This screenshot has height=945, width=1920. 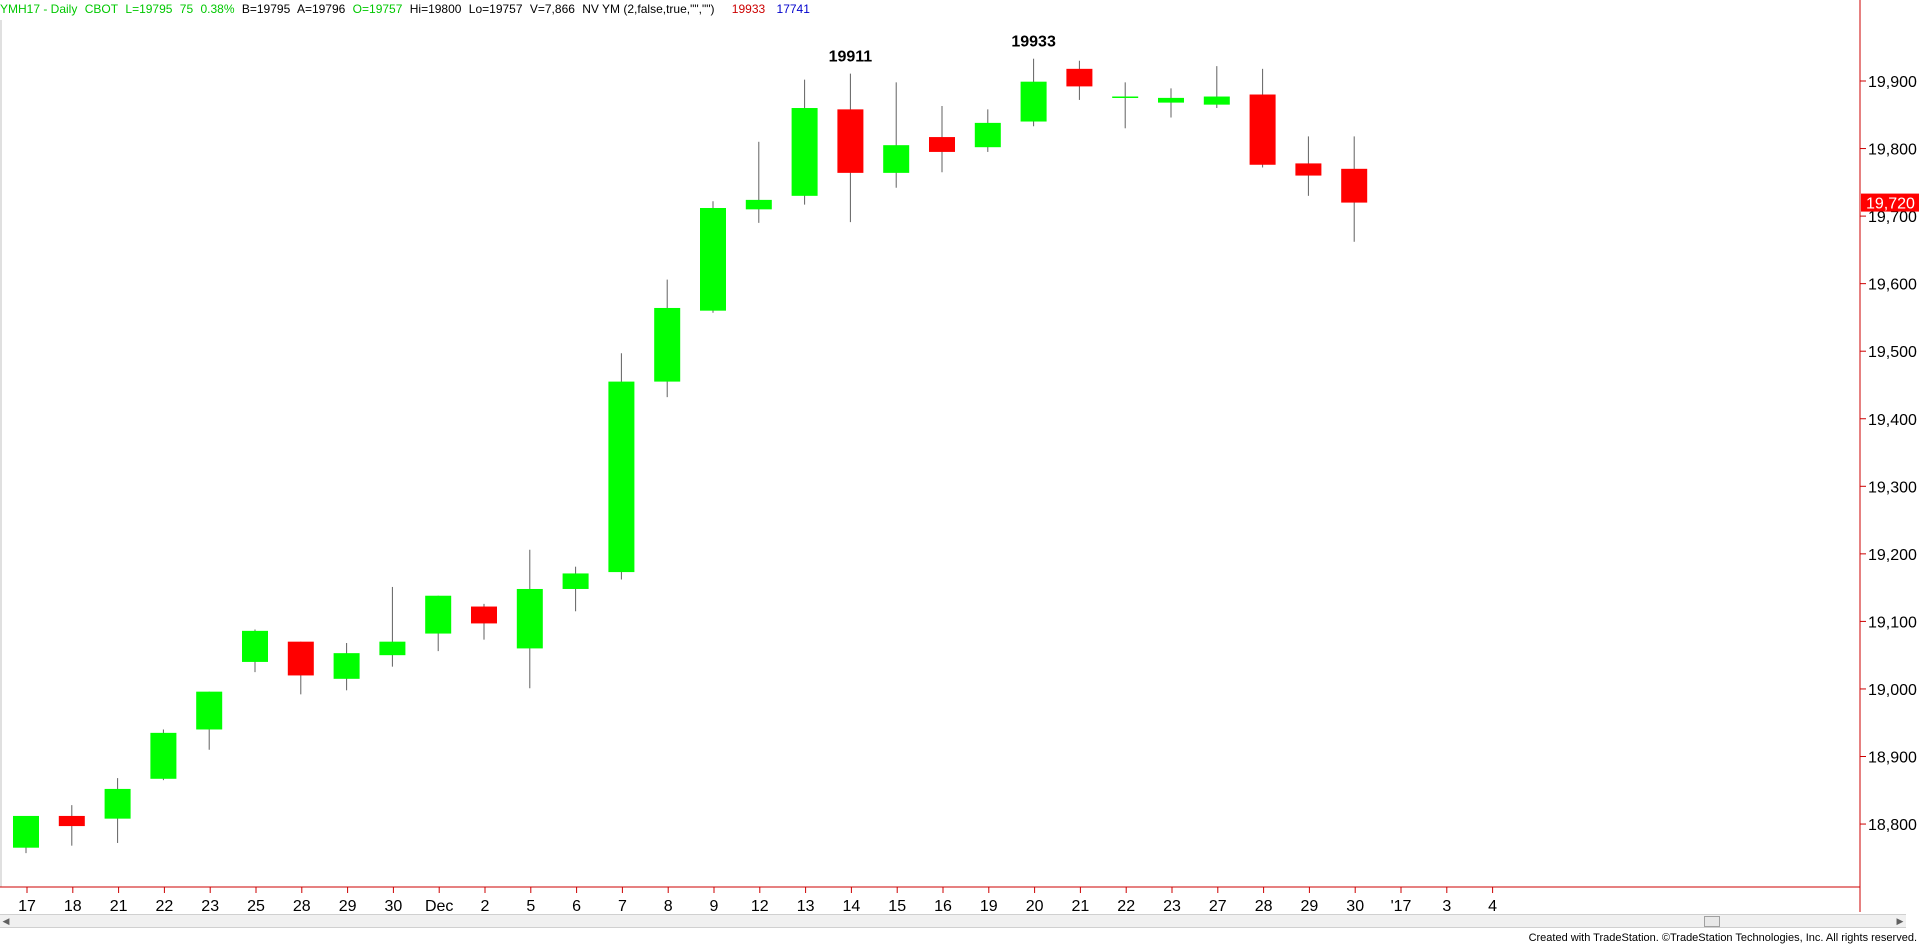 What do you see at coordinates (1892, 622) in the screenshot?
I see `y-tick-label: 19,100` at bounding box center [1892, 622].